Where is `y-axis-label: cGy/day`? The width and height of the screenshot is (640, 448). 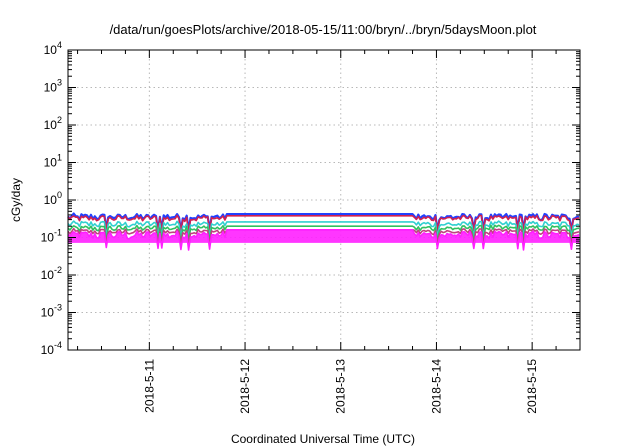 y-axis-label: cGy/day is located at coordinates (16, 200).